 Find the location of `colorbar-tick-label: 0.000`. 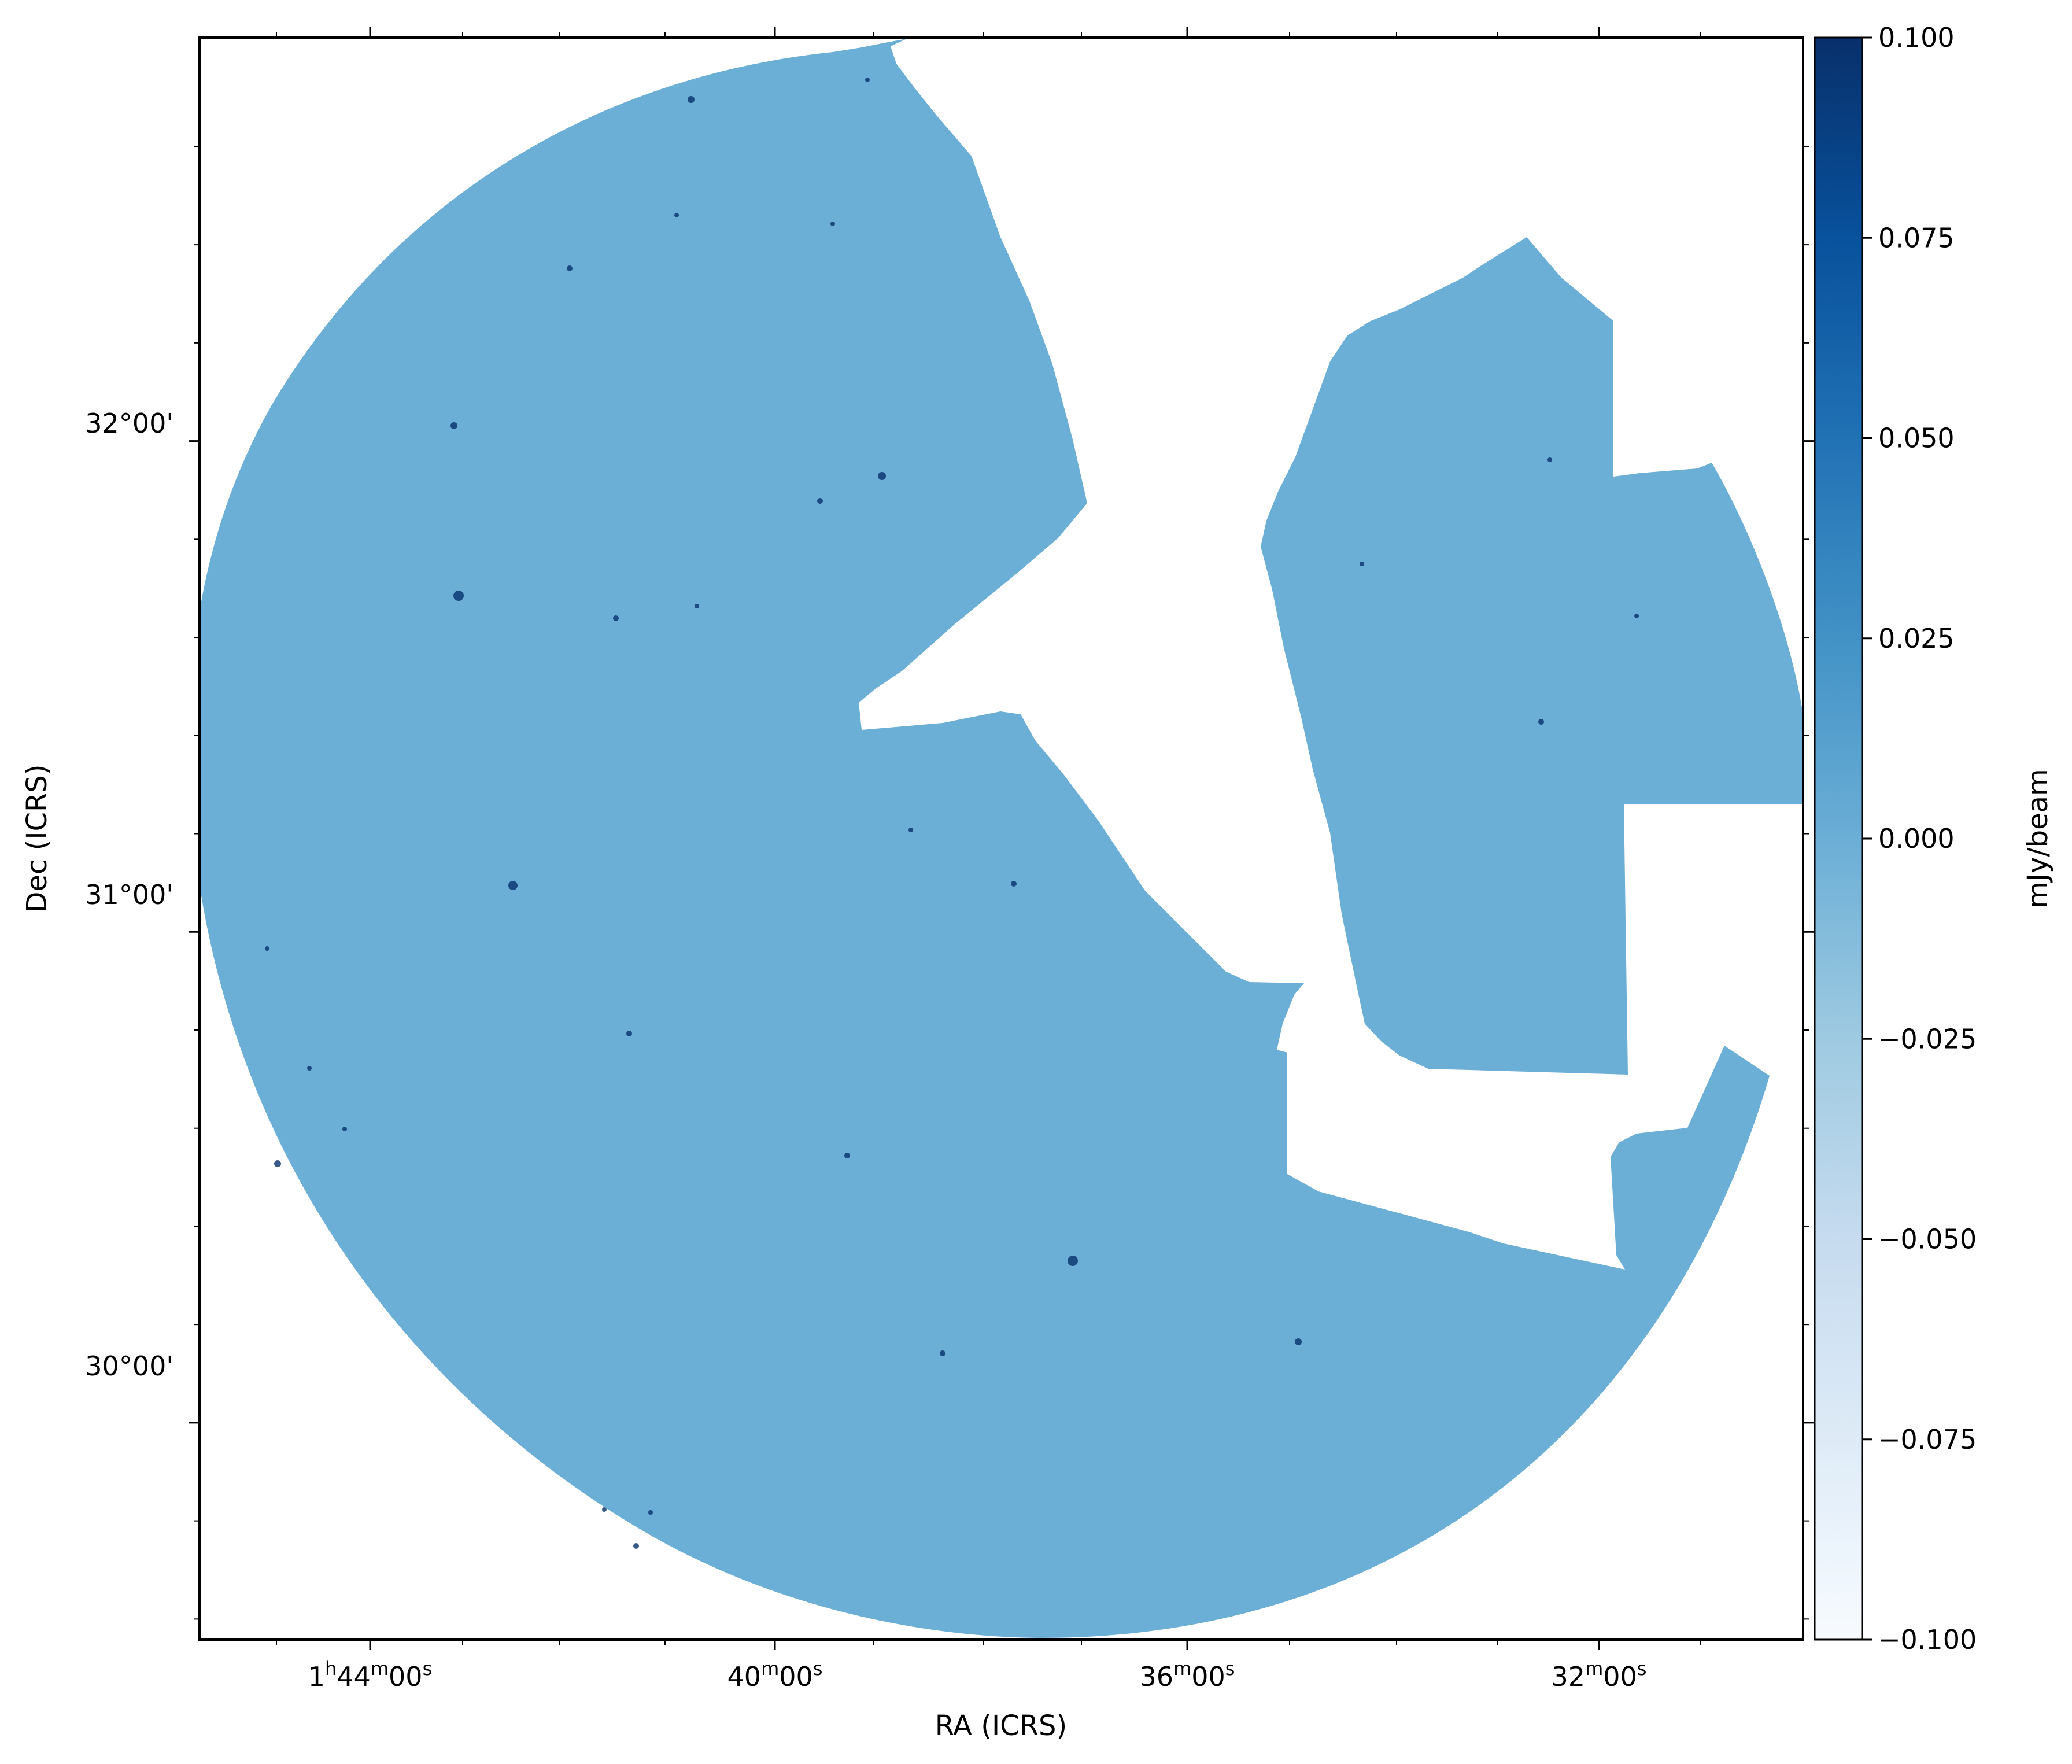

colorbar-tick-label: 0.000 is located at coordinates (1916, 838).